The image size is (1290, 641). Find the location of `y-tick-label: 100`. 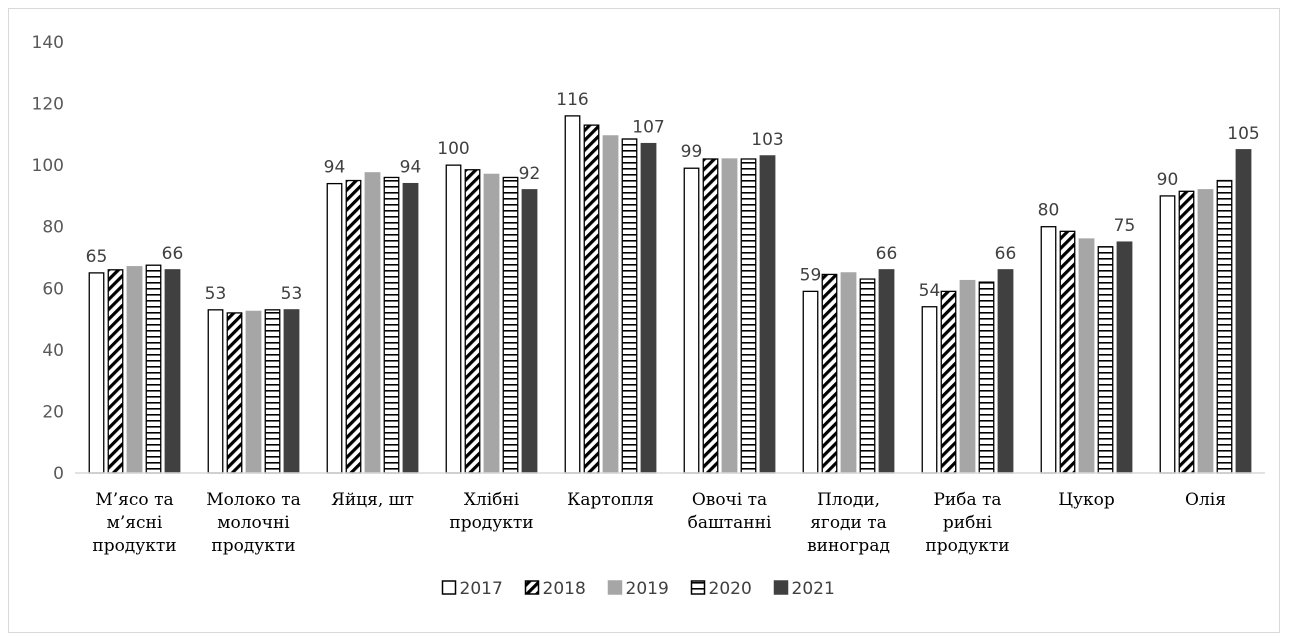

y-tick-label: 100 is located at coordinates (48, 166).